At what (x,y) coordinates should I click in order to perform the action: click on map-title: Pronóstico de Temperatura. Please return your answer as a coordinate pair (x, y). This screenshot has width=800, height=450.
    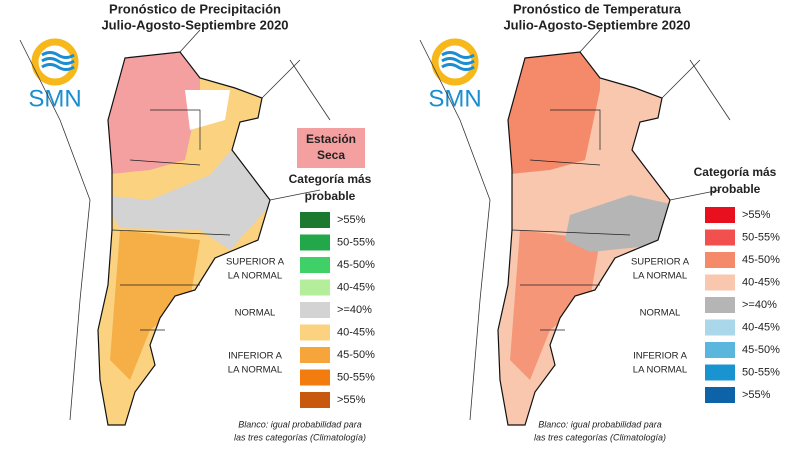
    Looking at the image, I should click on (597, 8).